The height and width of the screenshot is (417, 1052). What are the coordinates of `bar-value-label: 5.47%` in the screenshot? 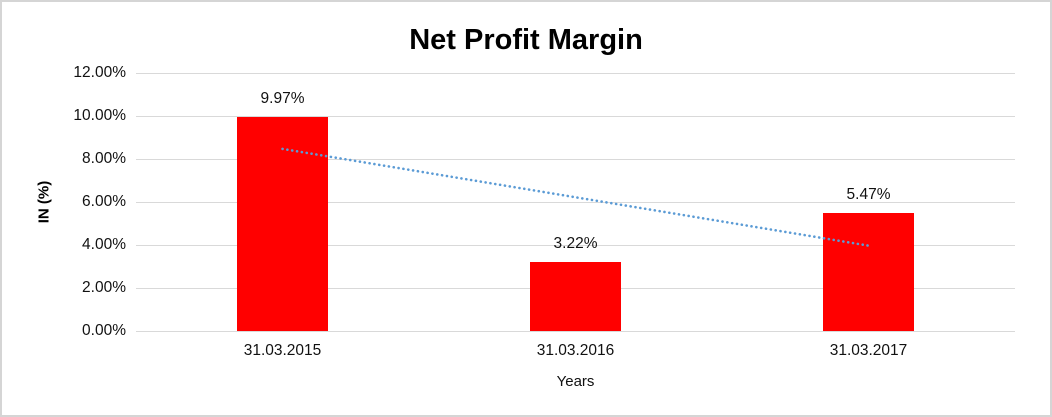 It's located at (868, 195).